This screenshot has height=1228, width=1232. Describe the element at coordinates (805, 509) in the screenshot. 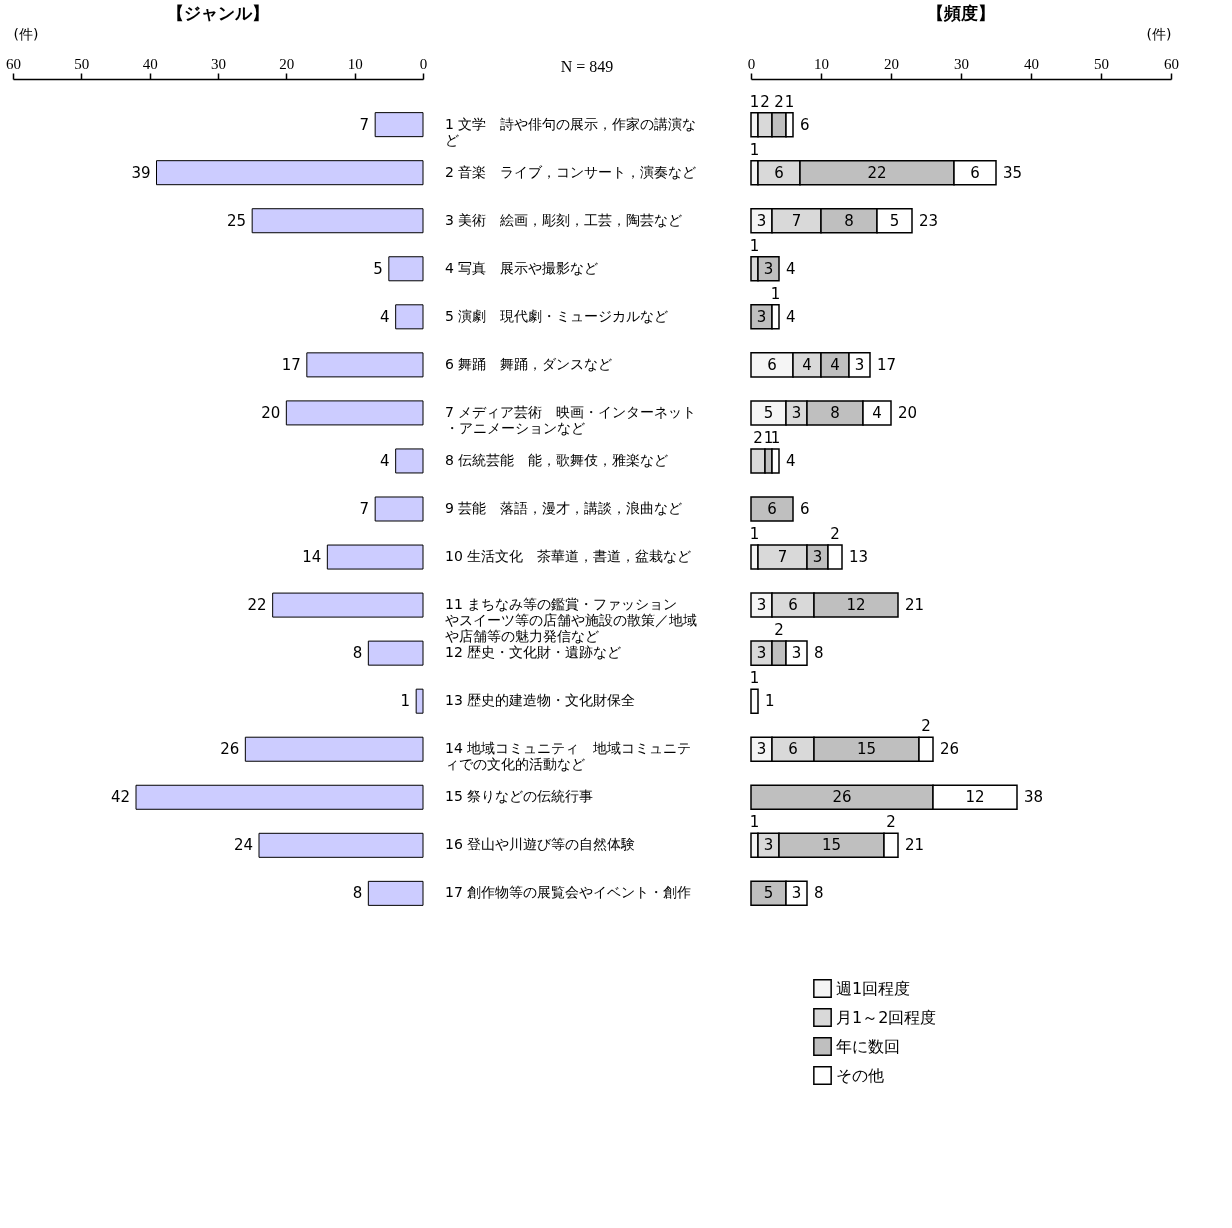

I see `total-label: 6` at that location.